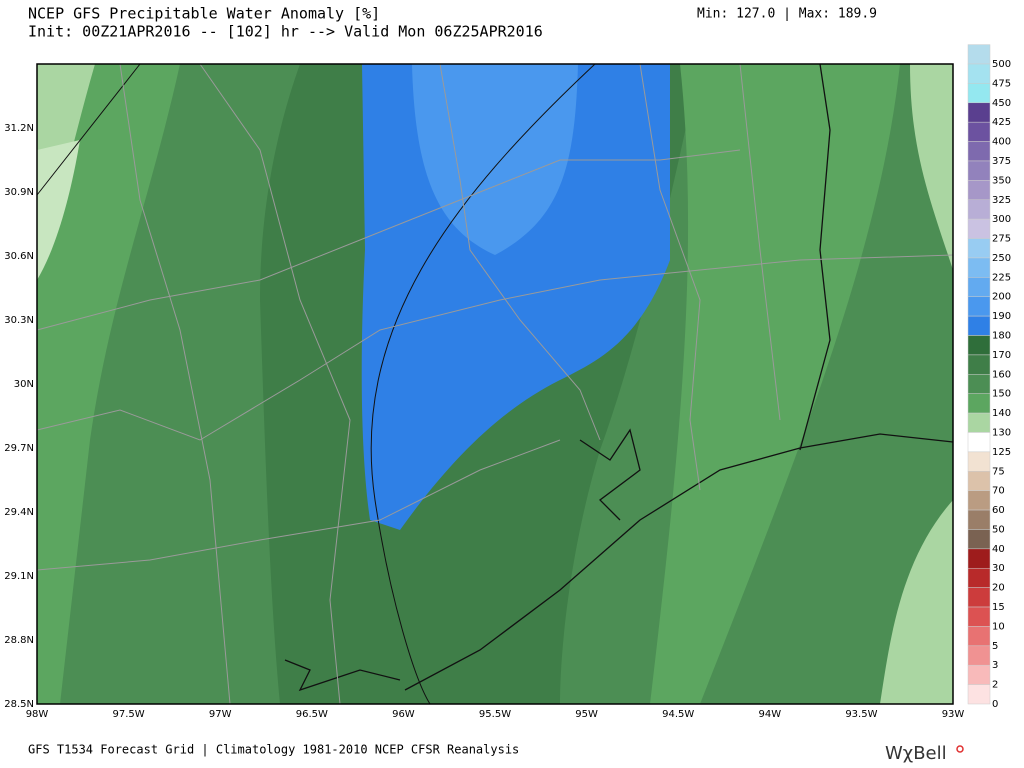 Image resolution: width=1024 pixels, height=768 pixels. What do you see at coordinates (1001, 374) in the screenshot?
I see `colorbar-label: 160` at bounding box center [1001, 374].